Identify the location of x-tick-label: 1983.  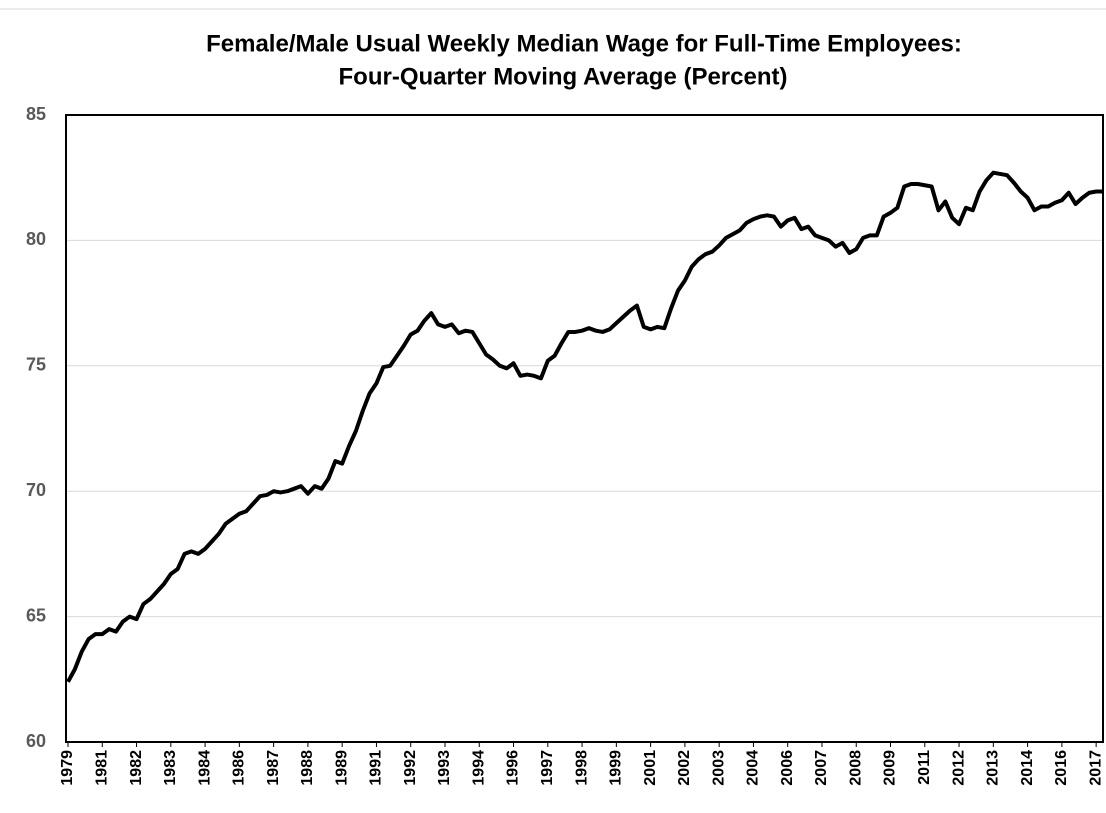
(170, 768).